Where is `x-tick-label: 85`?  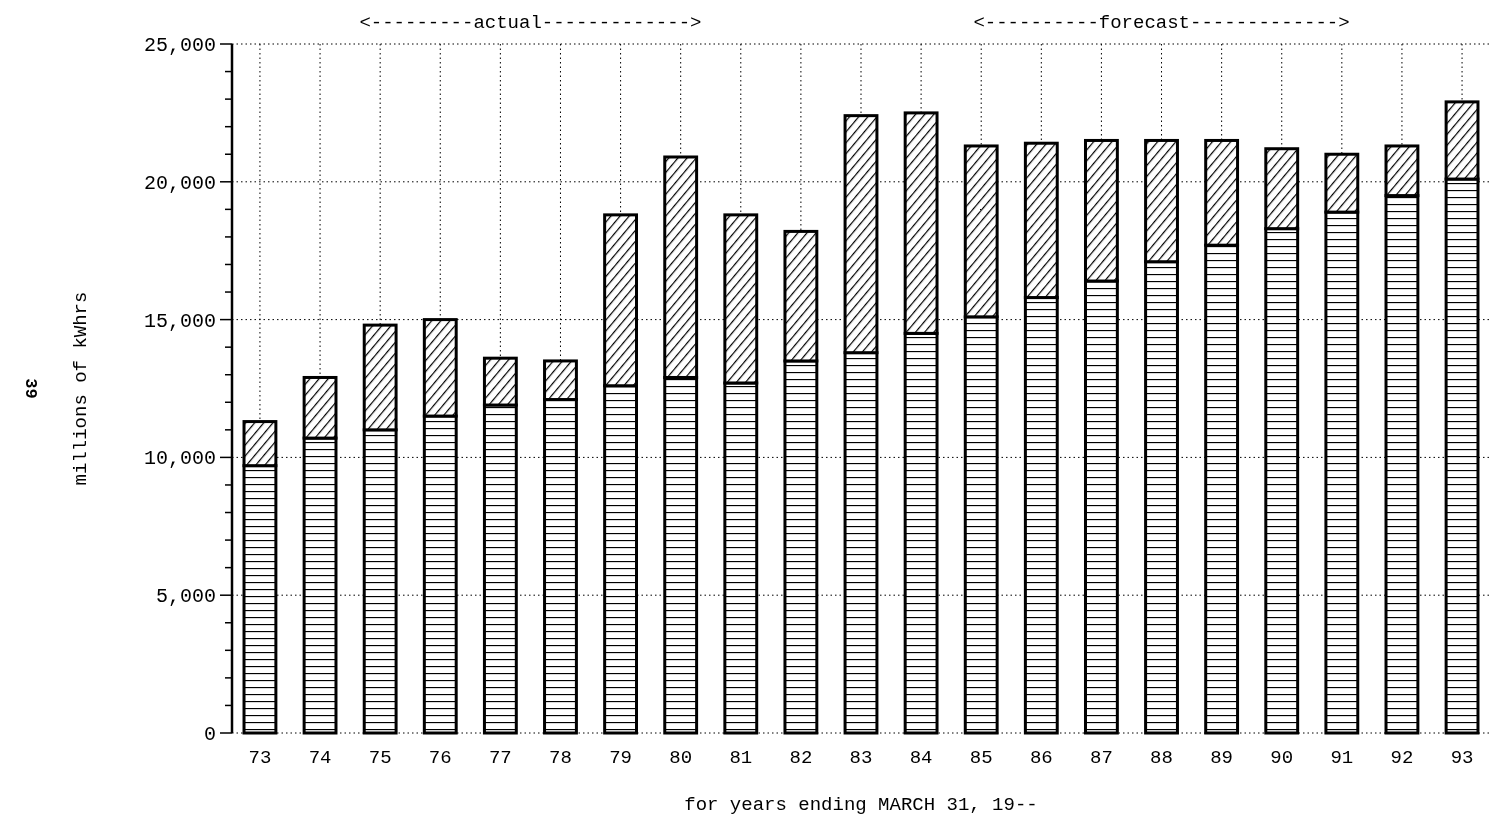
x-tick-label: 85 is located at coordinates (981, 758).